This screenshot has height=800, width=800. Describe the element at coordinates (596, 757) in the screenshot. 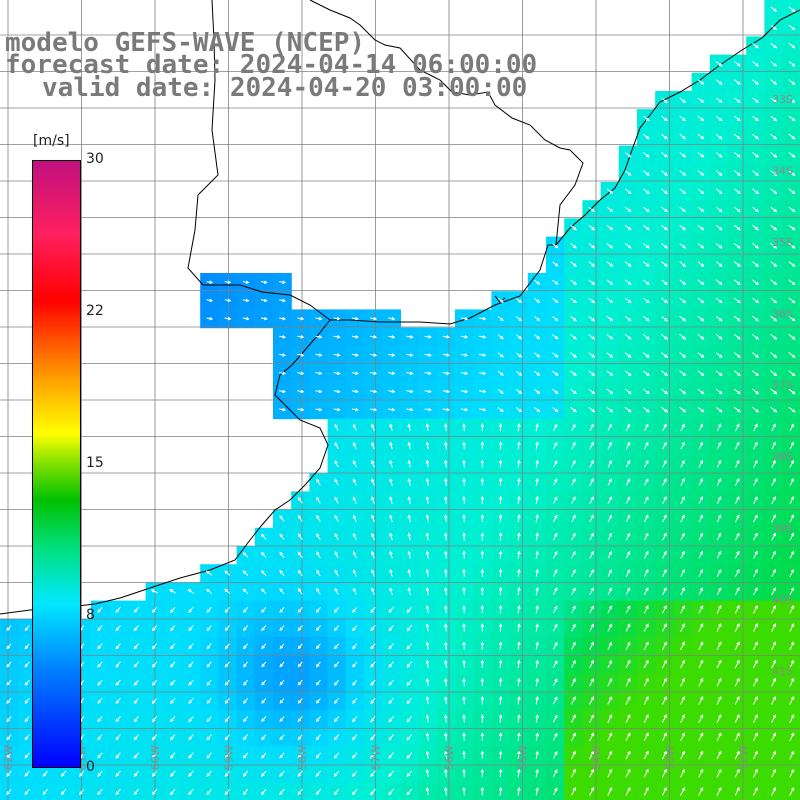

I see `lon-label: 54W` at that location.